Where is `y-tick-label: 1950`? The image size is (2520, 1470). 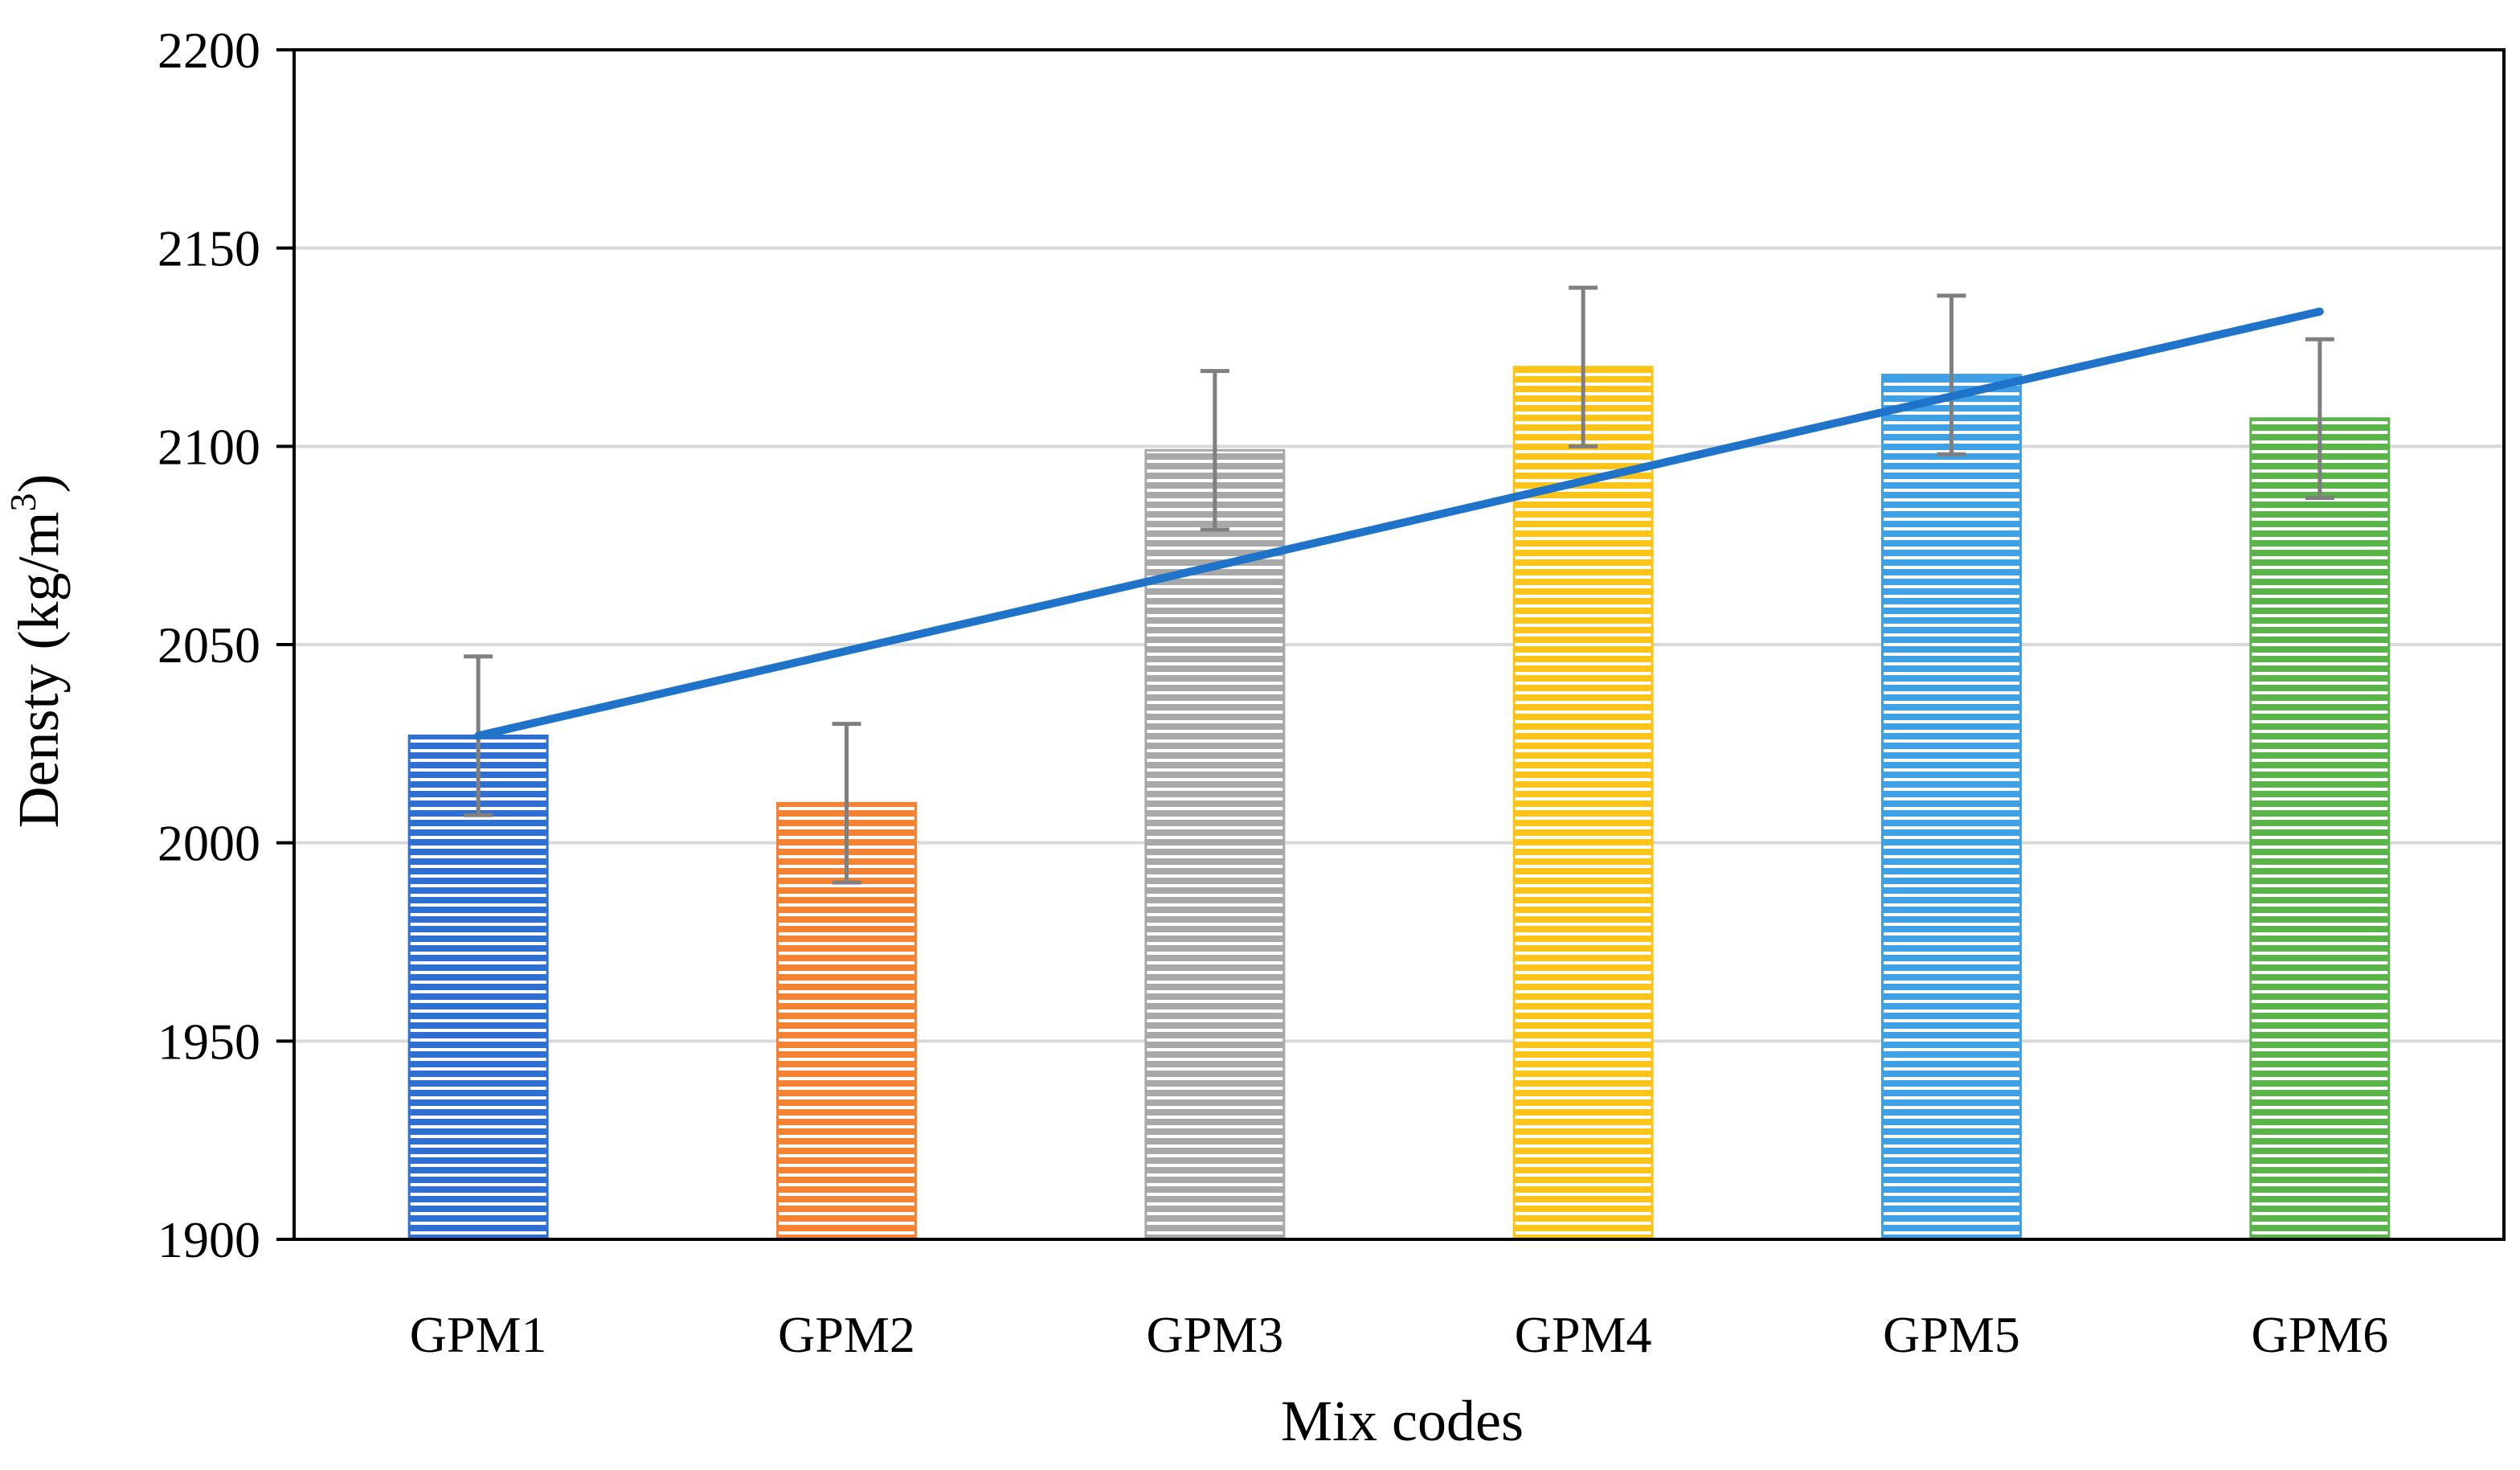 y-tick-label: 1950 is located at coordinates (209, 1041).